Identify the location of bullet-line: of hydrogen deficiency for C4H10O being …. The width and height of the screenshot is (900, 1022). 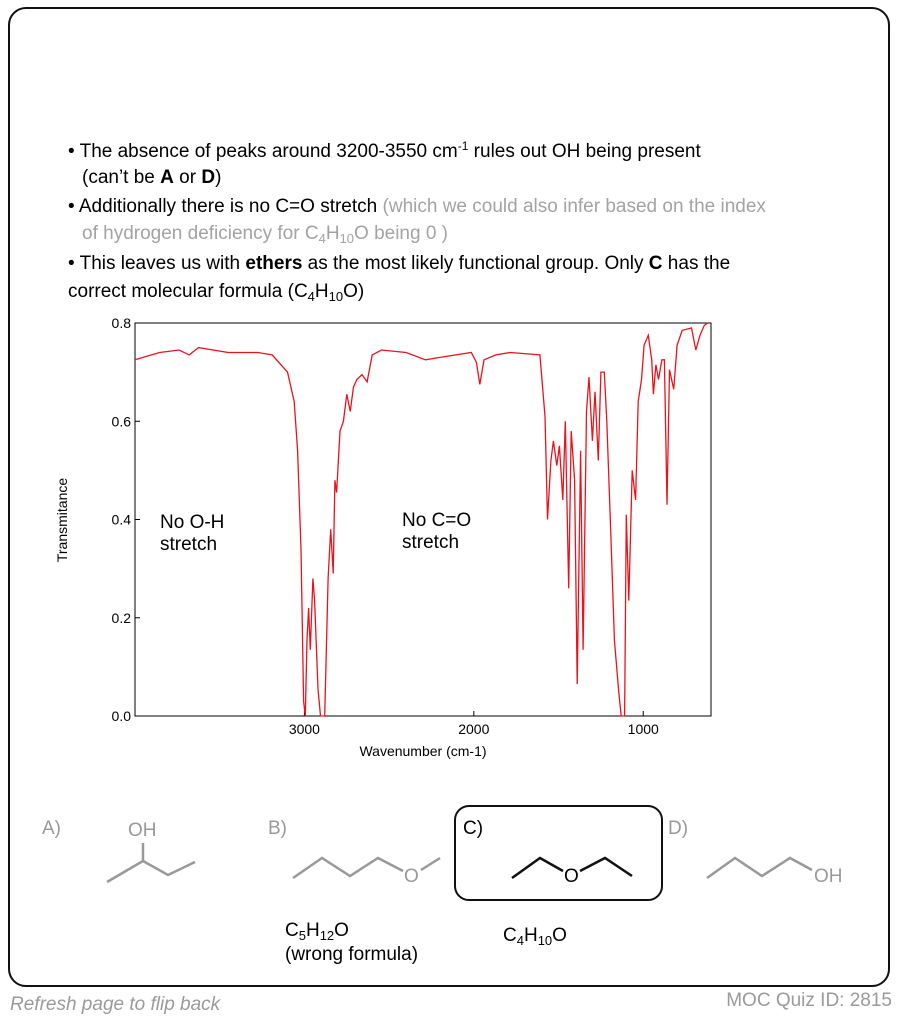
(265, 234).